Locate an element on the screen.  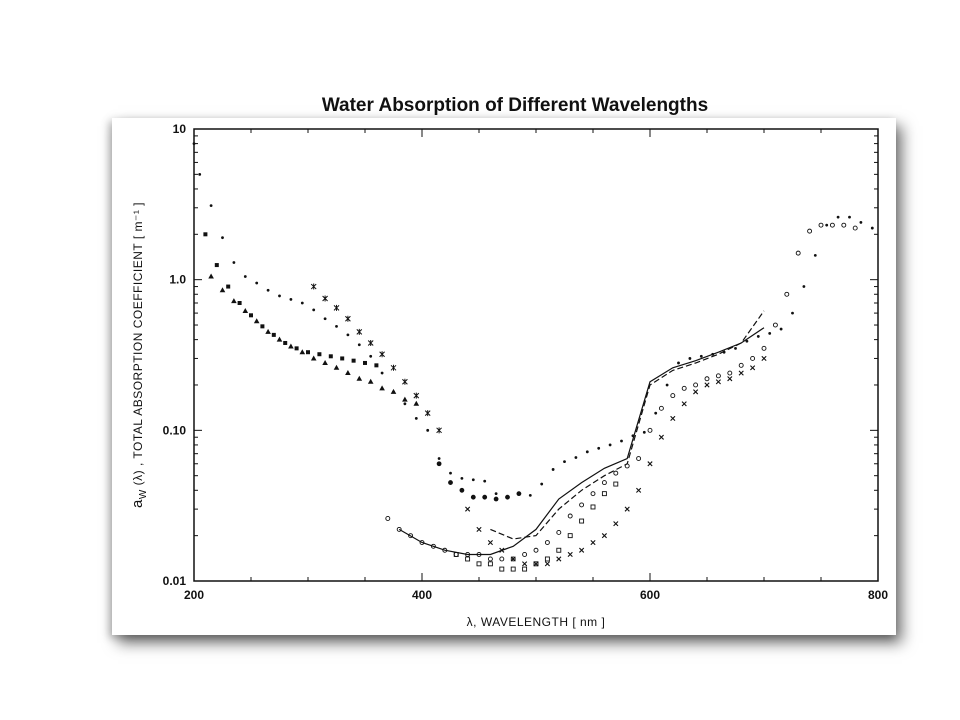
x-tick-label: 600 is located at coordinates (650, 595).